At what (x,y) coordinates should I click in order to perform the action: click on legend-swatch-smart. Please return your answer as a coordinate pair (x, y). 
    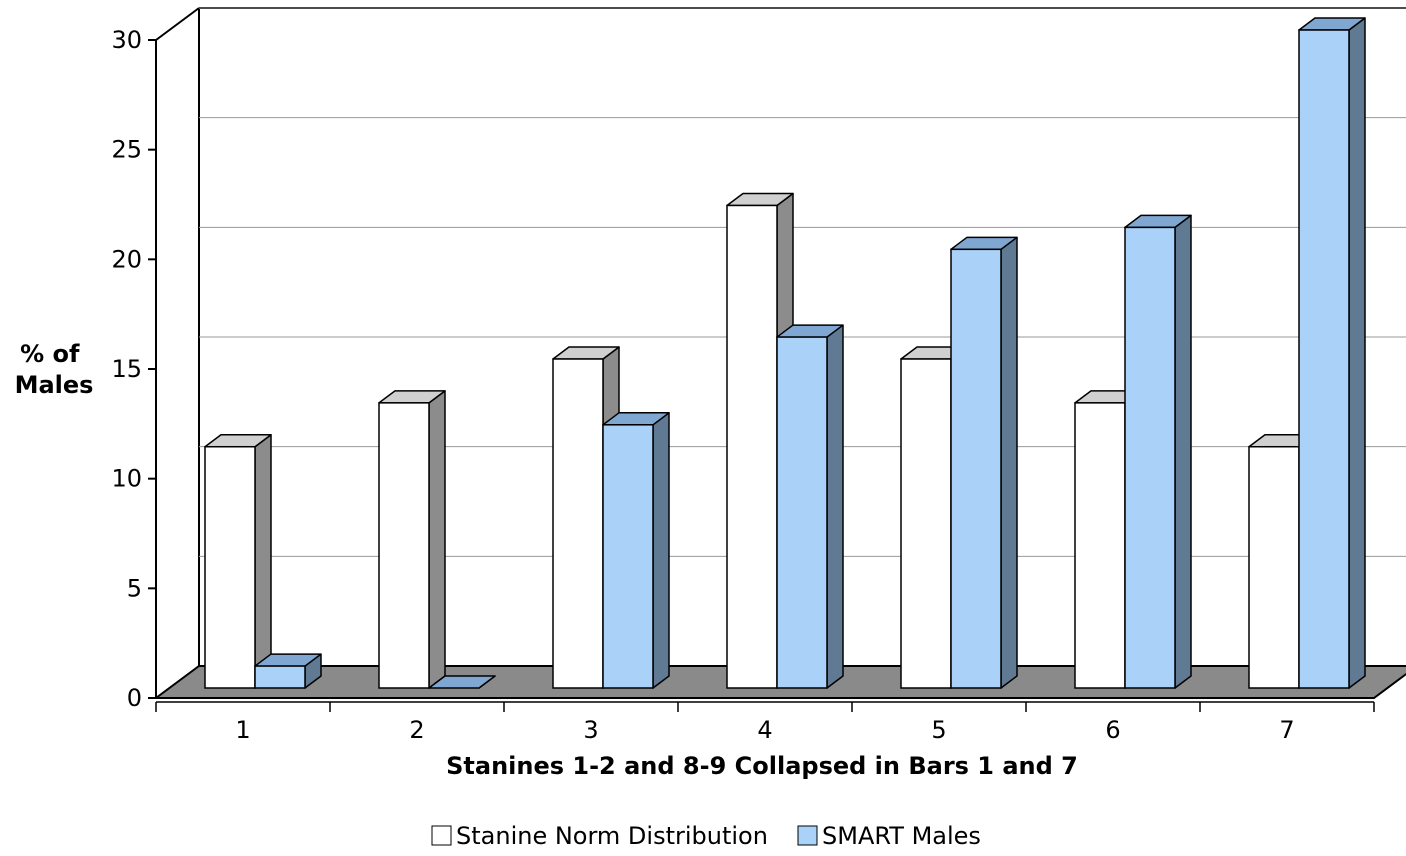
    Looking at the image, I should click on (807, 835).